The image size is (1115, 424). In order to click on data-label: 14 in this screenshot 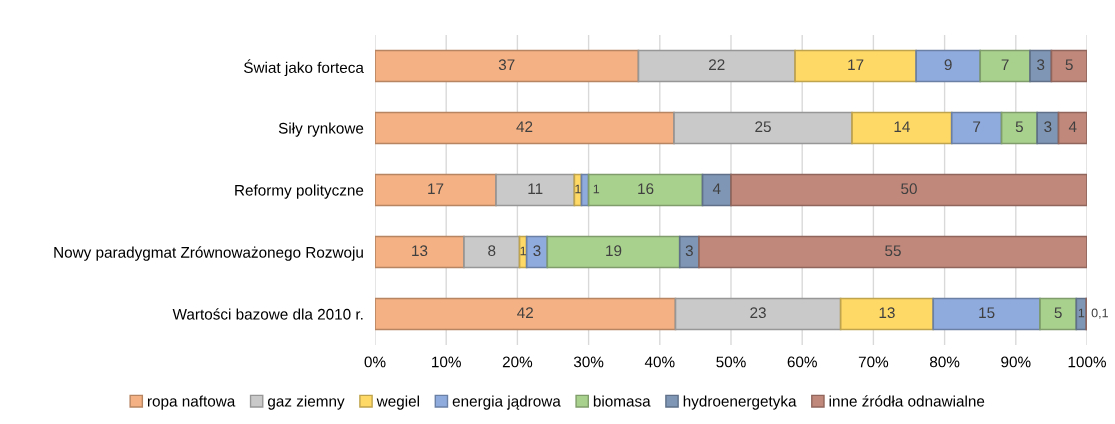, I will do `click(902, 126)`.